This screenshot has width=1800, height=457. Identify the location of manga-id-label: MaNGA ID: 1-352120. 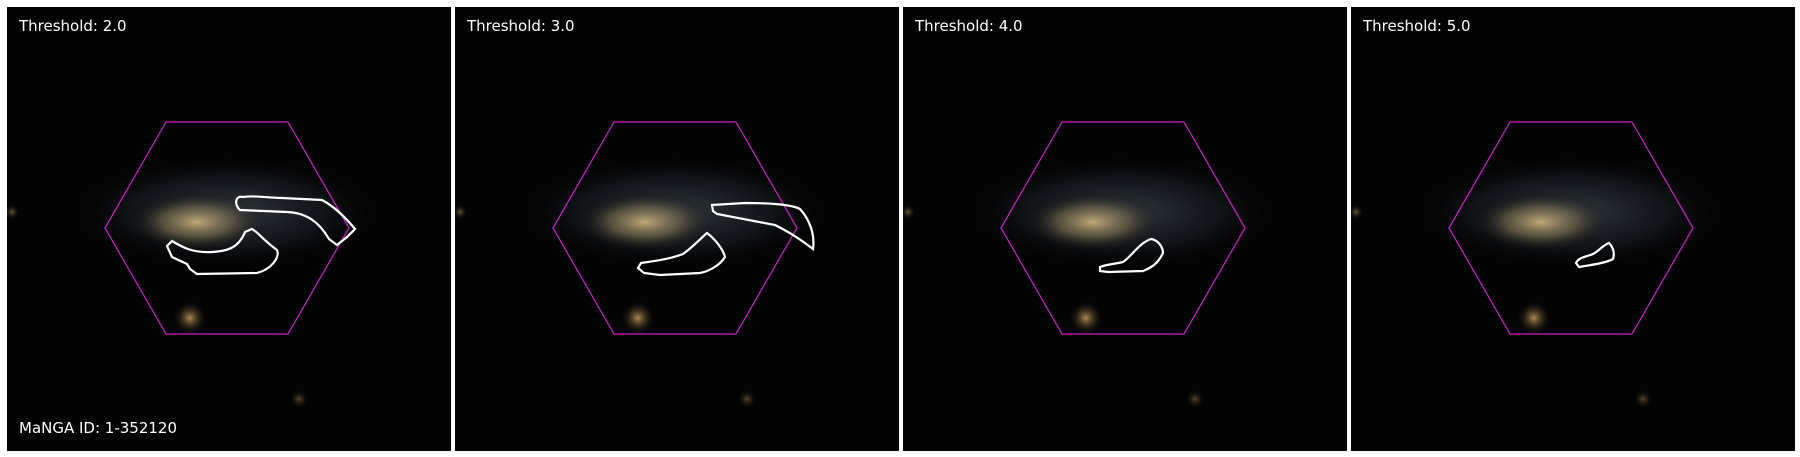
(98, 428).